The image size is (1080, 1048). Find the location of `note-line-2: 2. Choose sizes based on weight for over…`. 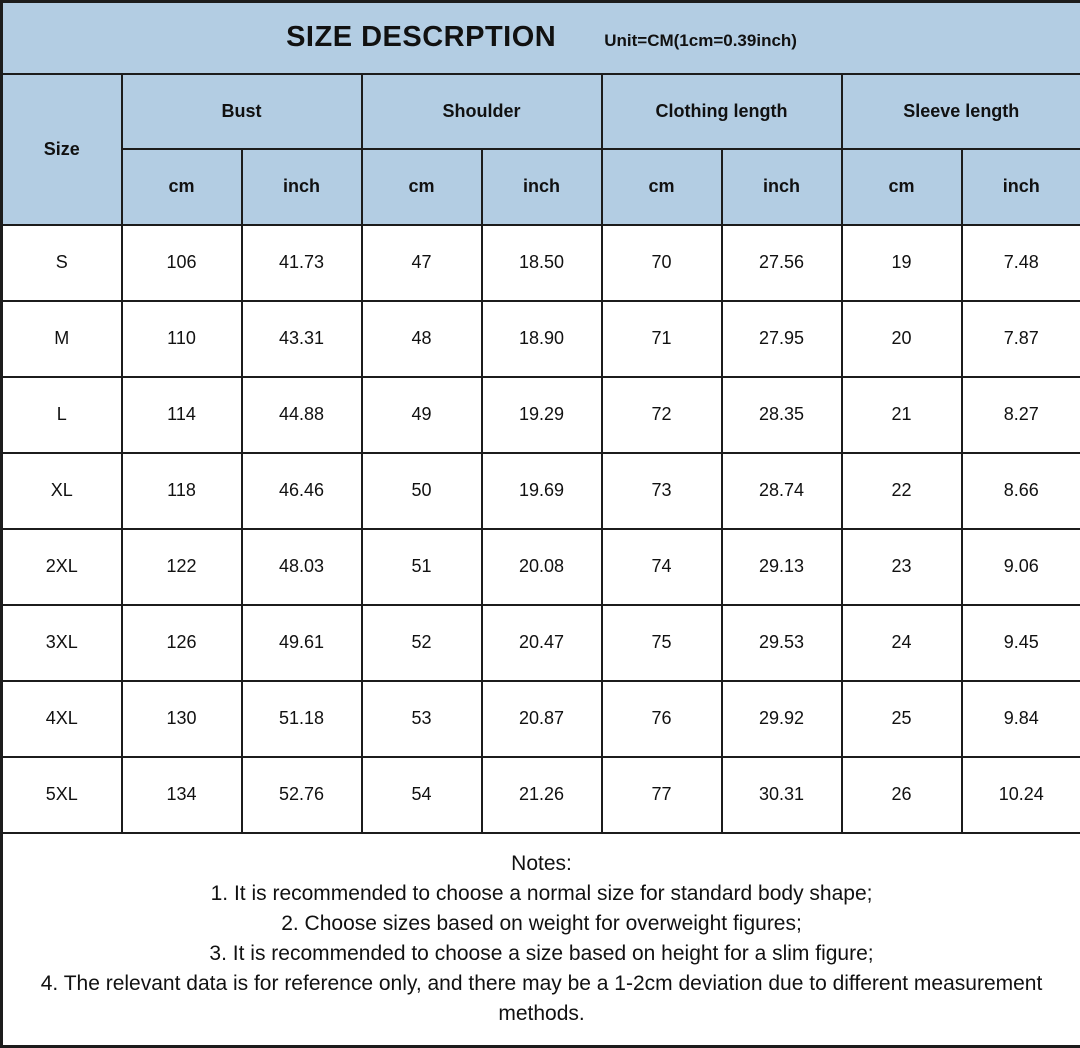

note-line-2: 2. Choose sizes based on weight for over… is located at coordinates (541, 924).